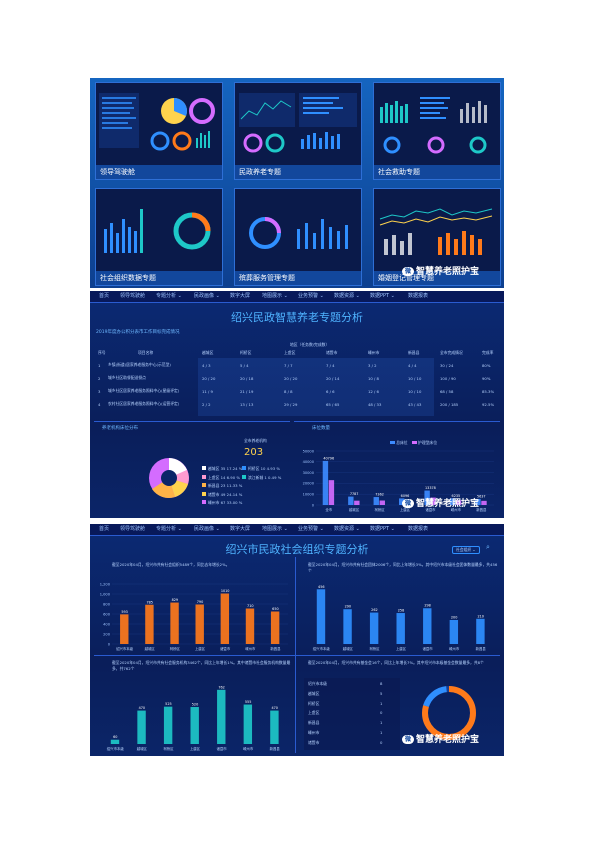  What do you see at coordinates (248, 748) in the screenshot?
I see `x-tick-label: 嵊州市` at bounding box center [248, 748].